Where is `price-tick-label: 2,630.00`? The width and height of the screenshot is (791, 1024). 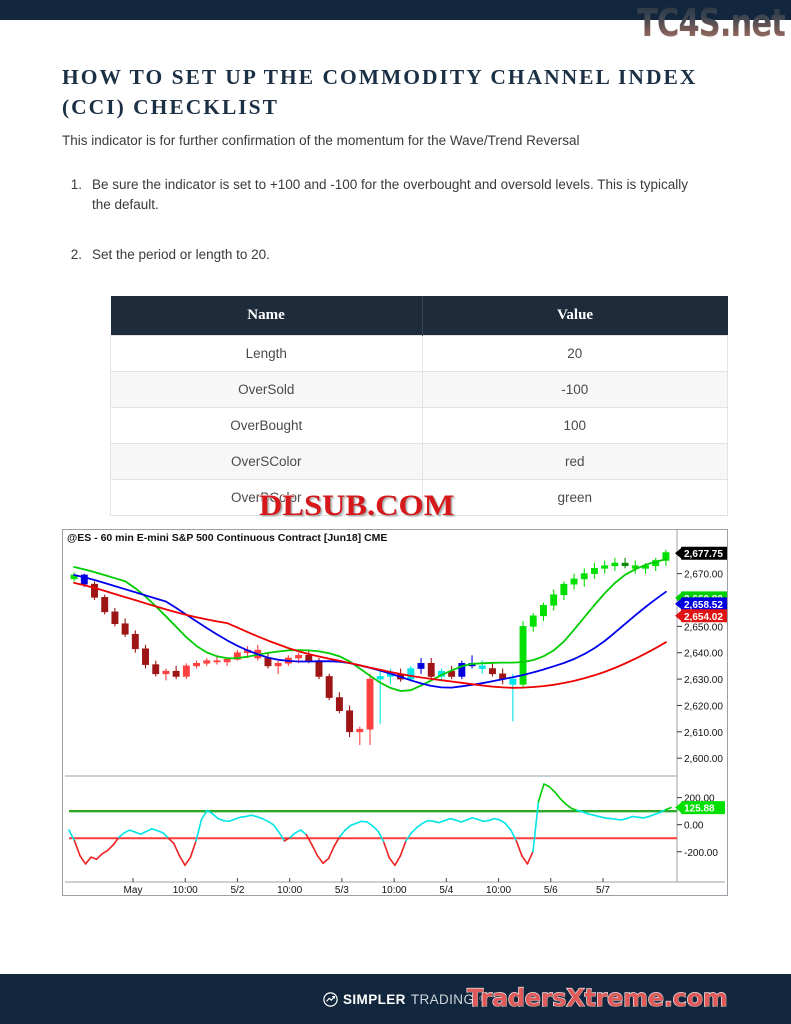
price-tick-label: 2,630.00 is located at coordinates (703, 680).